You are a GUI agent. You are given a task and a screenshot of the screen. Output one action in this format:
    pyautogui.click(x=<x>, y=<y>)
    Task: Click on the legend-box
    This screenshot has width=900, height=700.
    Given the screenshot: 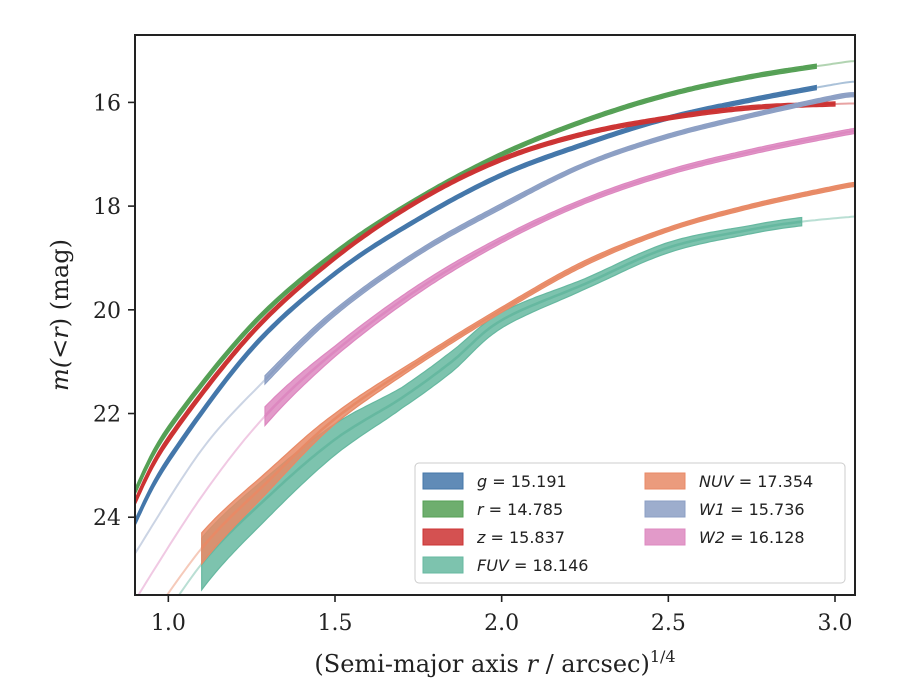 What is the action you would take?
    pyautogui.click(x=630, y=523)
    